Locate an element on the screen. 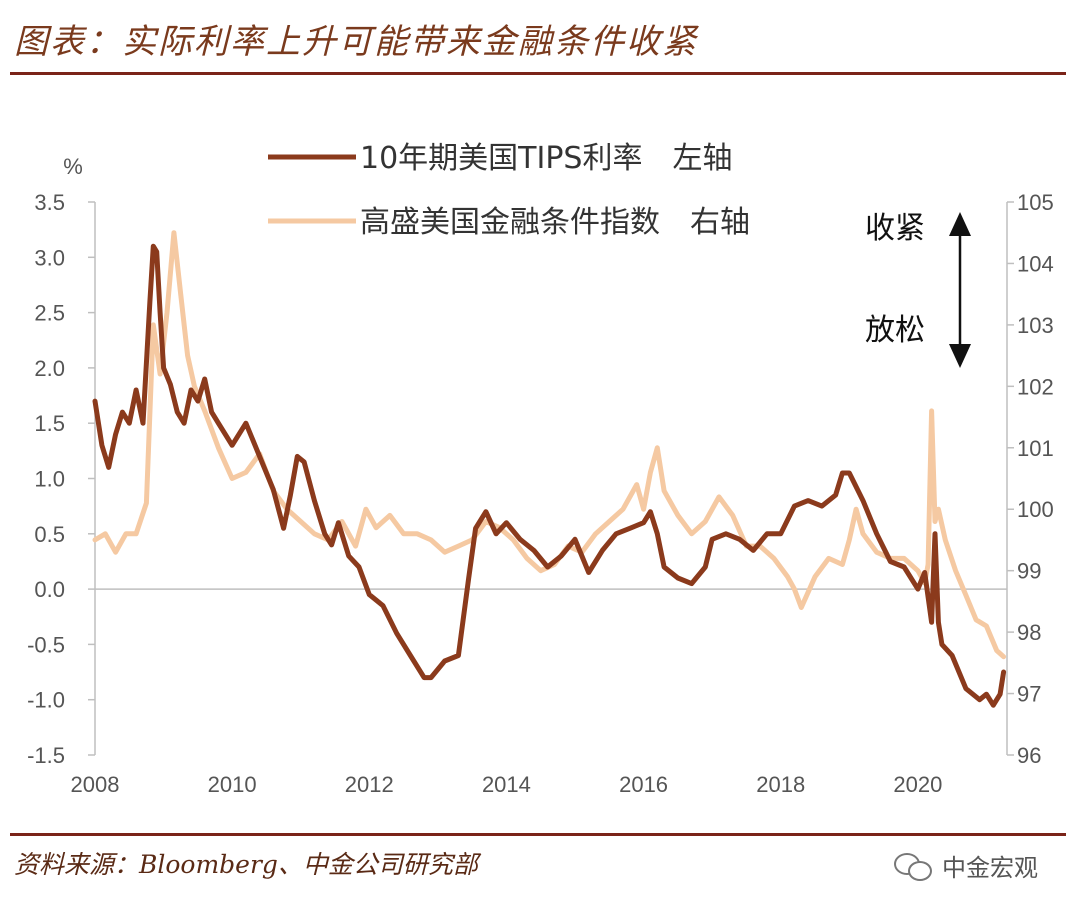  right-tick-label: 98 is located at coordinates (1029, 632).